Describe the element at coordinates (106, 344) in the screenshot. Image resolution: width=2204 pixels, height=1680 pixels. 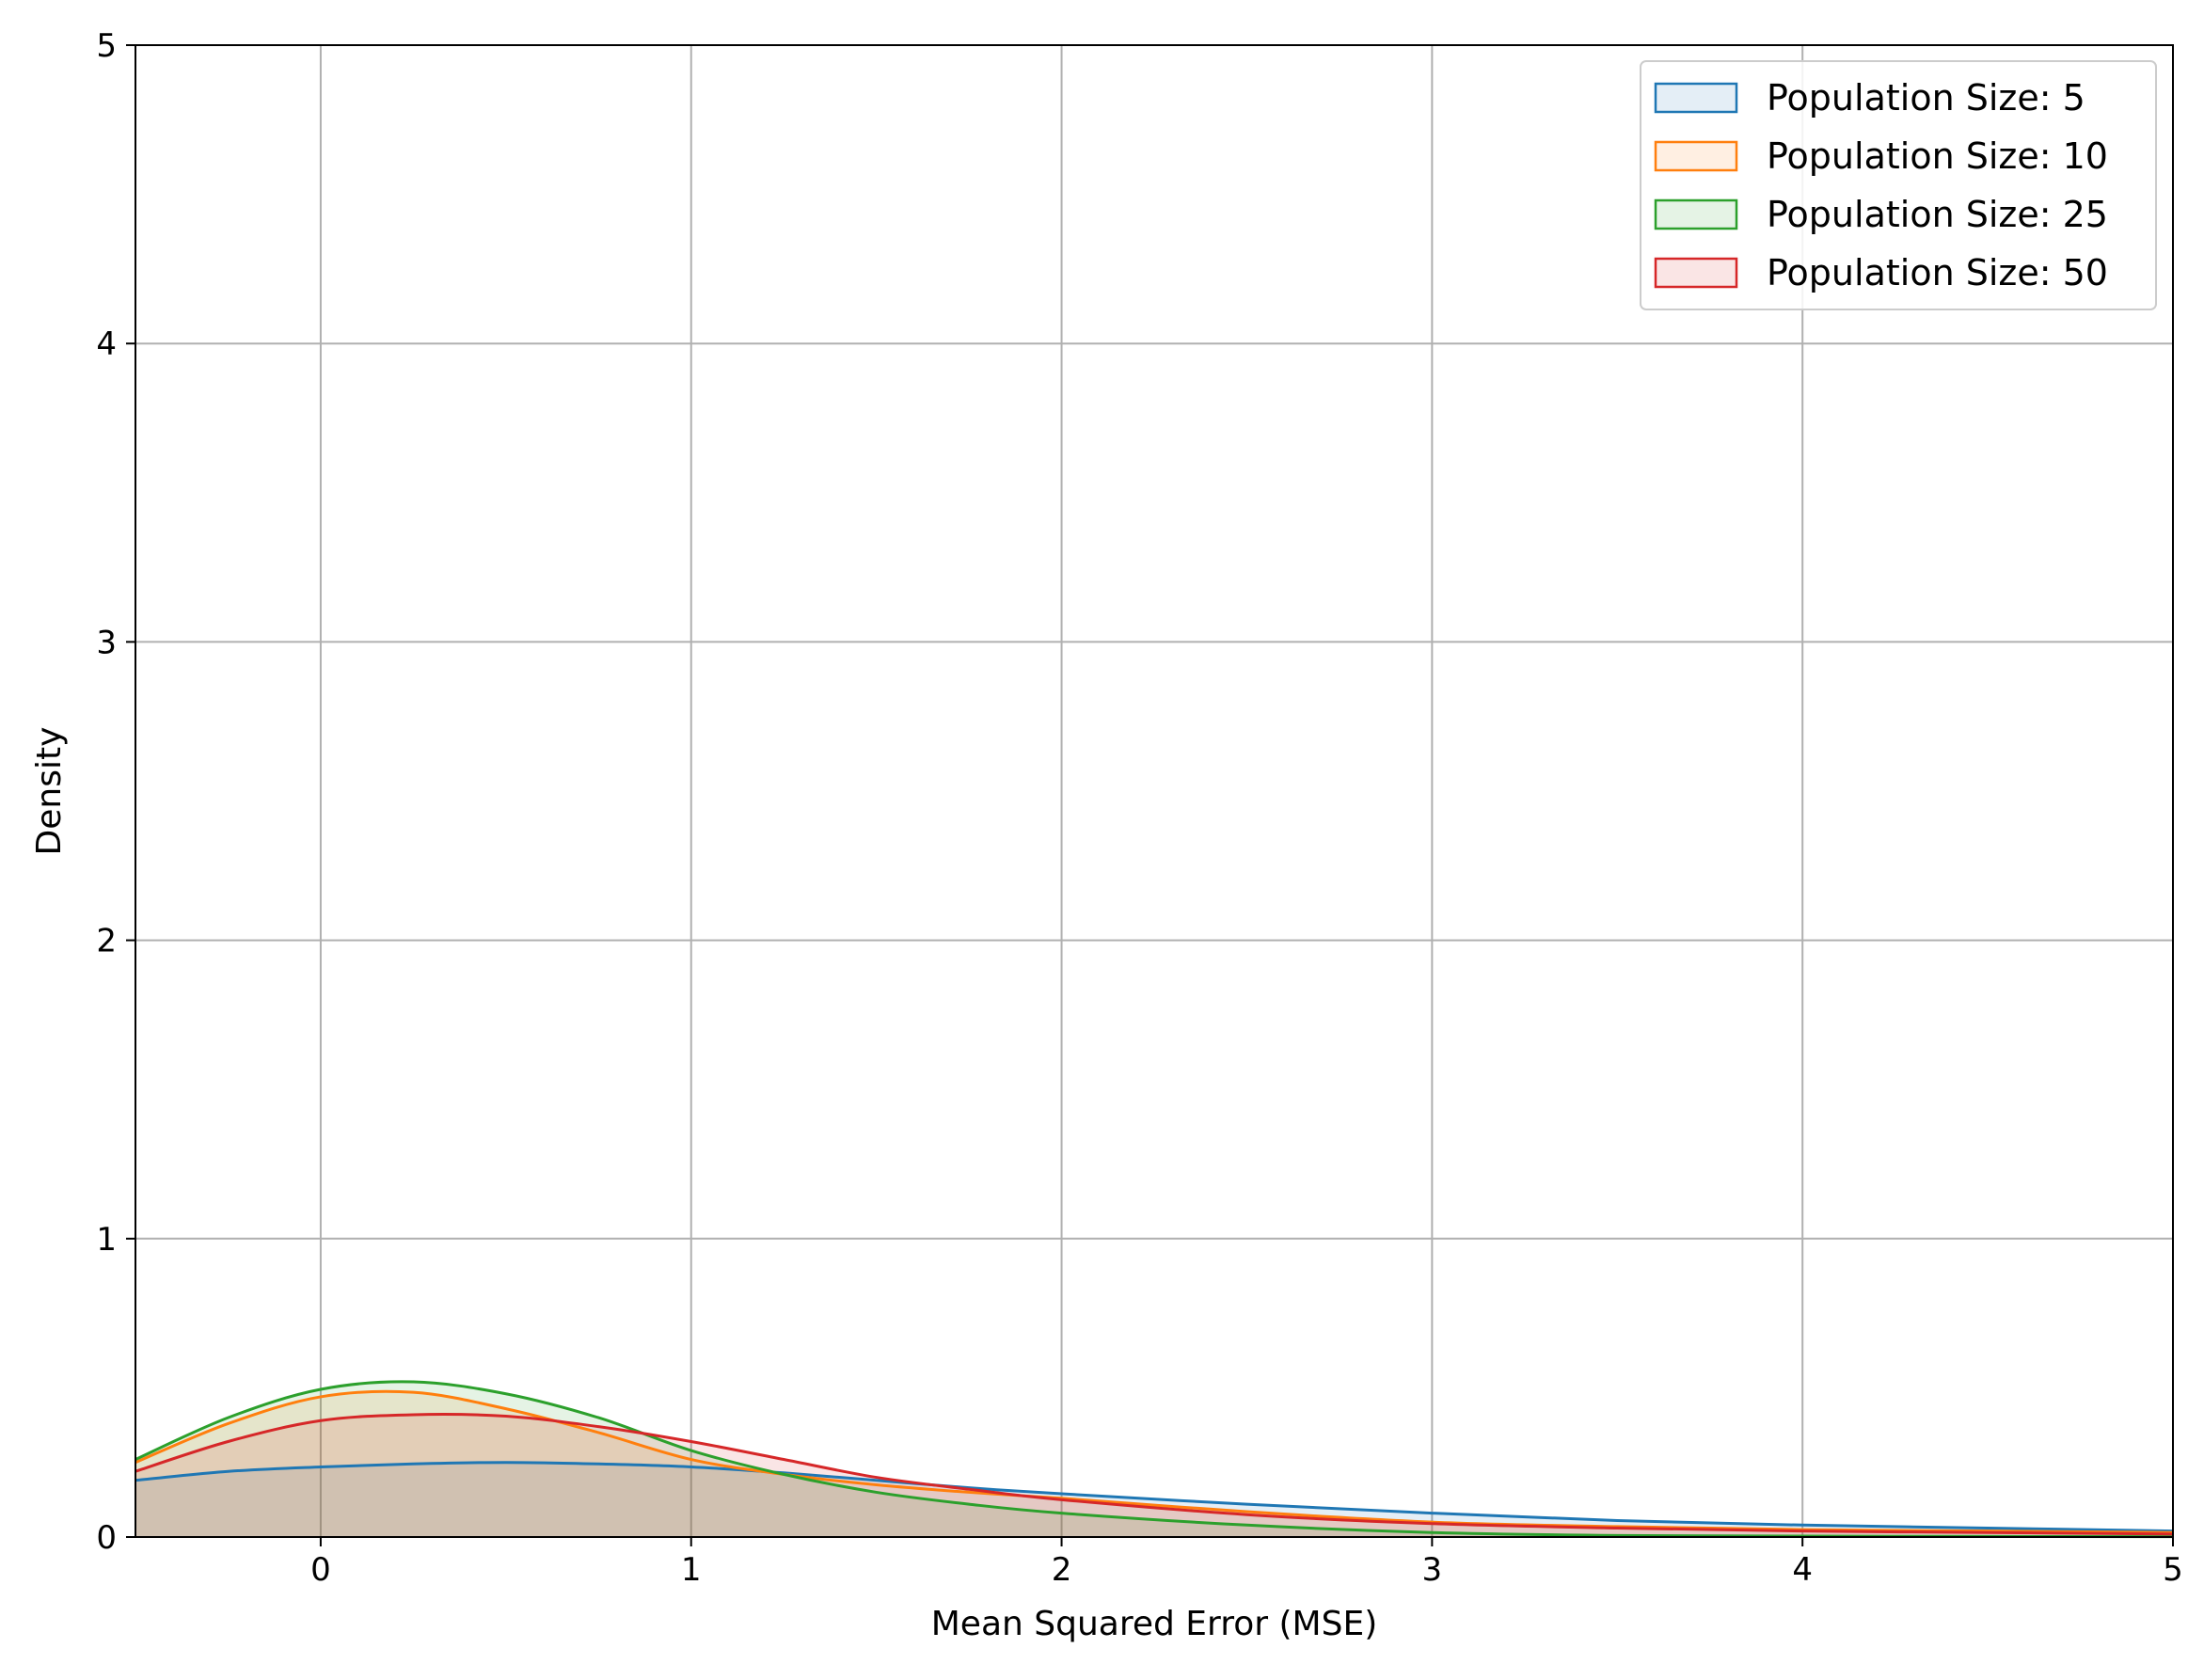
I see `y-tick-label-4: 4` at that location.